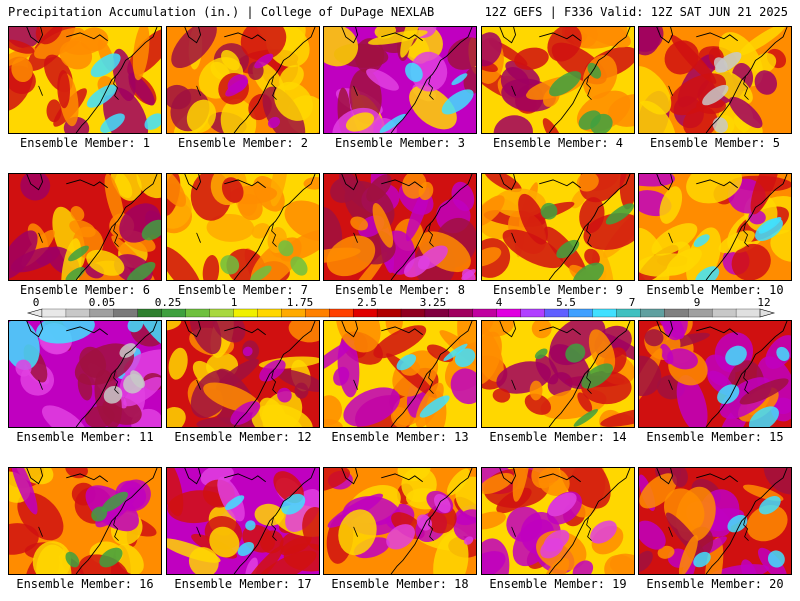 Image resolution: width=800 pixels, height=601 pixels. I want to click on ensemble-member-panel: Ensemble Member: 16, so click(85, 534).